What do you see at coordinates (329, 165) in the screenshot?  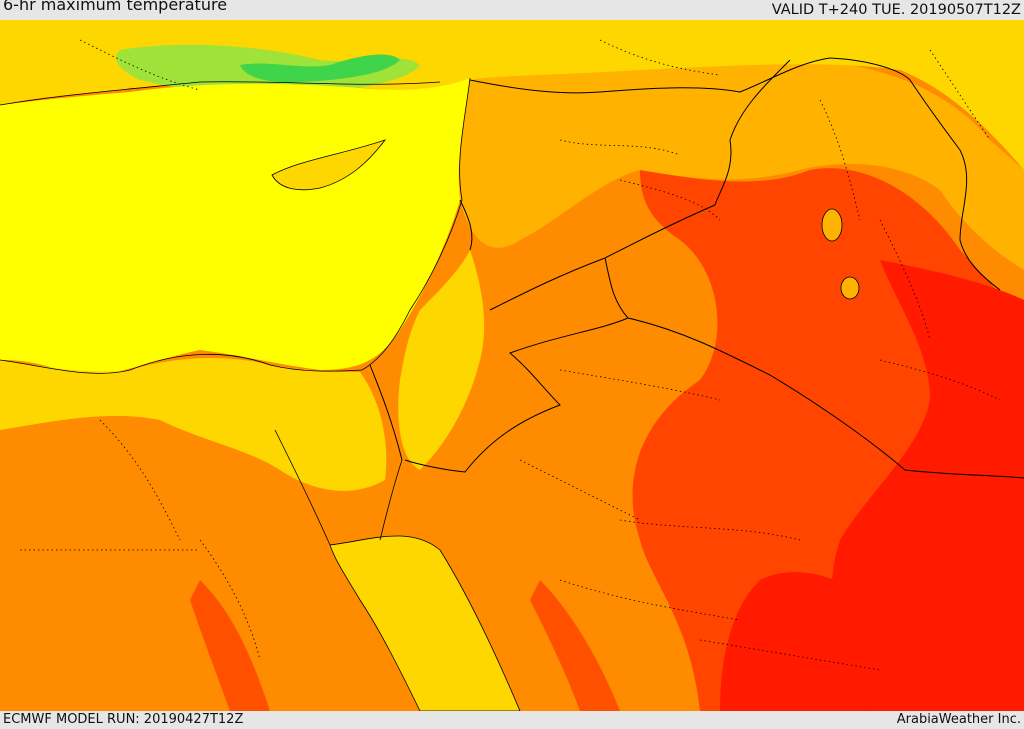 I see `cyprus-island` at bounding box center [329, 165].